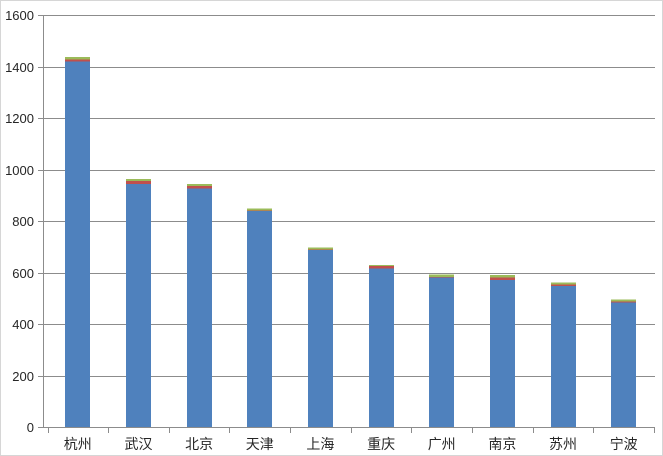 This screenshot has height=456, width=663. Describe the element at coordinates (19, 67) in the screenshot. I see `y-axis-label-1400: 1400` at that location.